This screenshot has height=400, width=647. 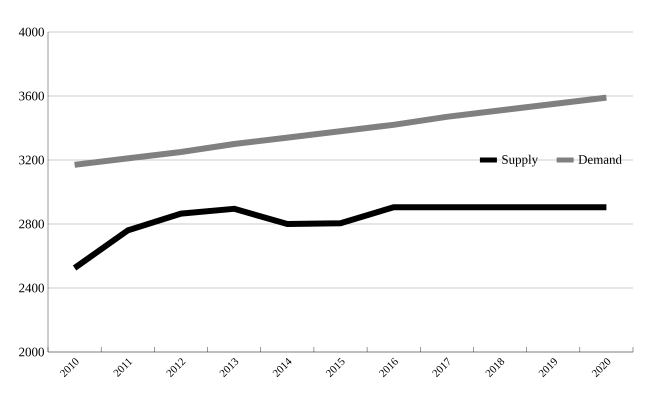 I want to click on legend-label: Supply, so click(x=520, y=160).